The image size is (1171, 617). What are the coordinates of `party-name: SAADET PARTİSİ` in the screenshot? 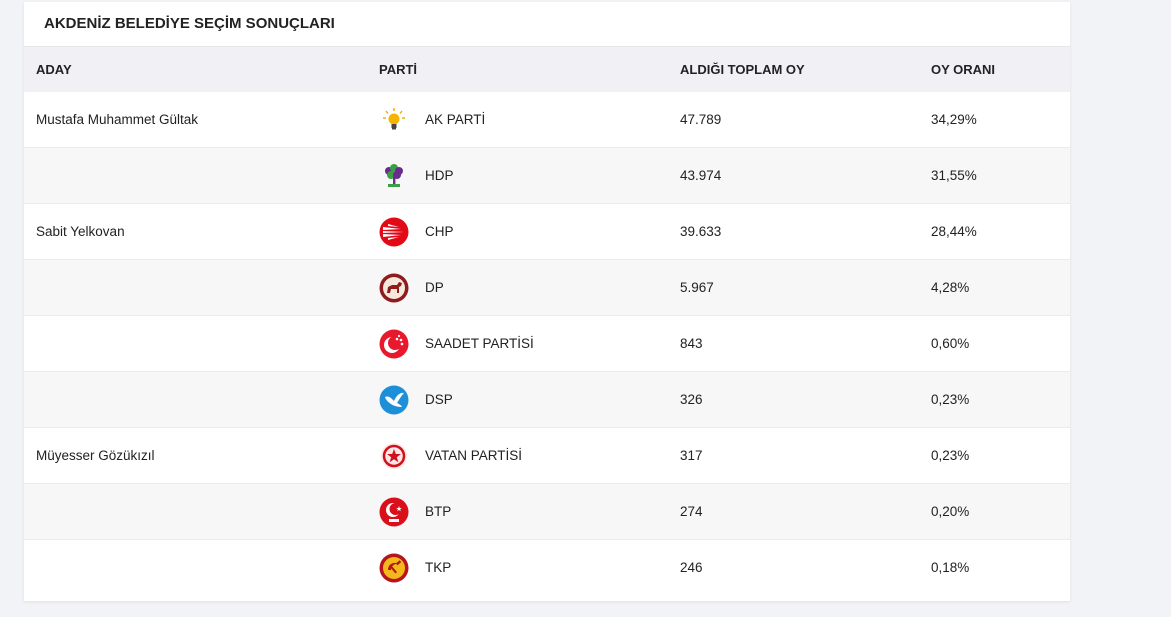 It's located at (479, 343).